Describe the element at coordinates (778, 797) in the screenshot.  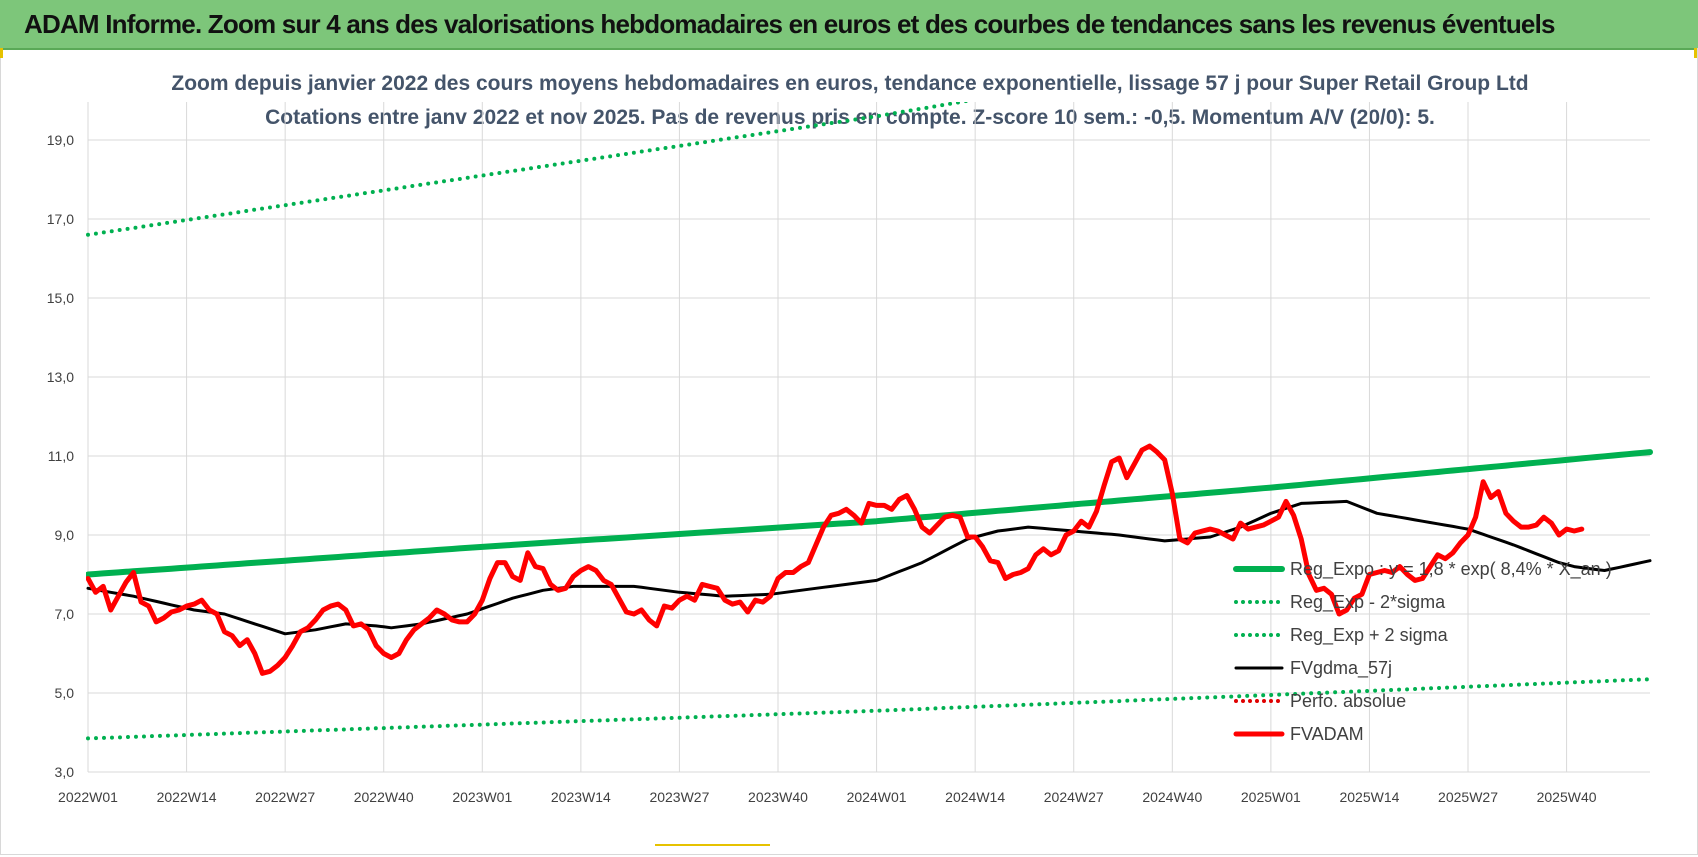
I see `x-tick-label: 2023W40` at that location.